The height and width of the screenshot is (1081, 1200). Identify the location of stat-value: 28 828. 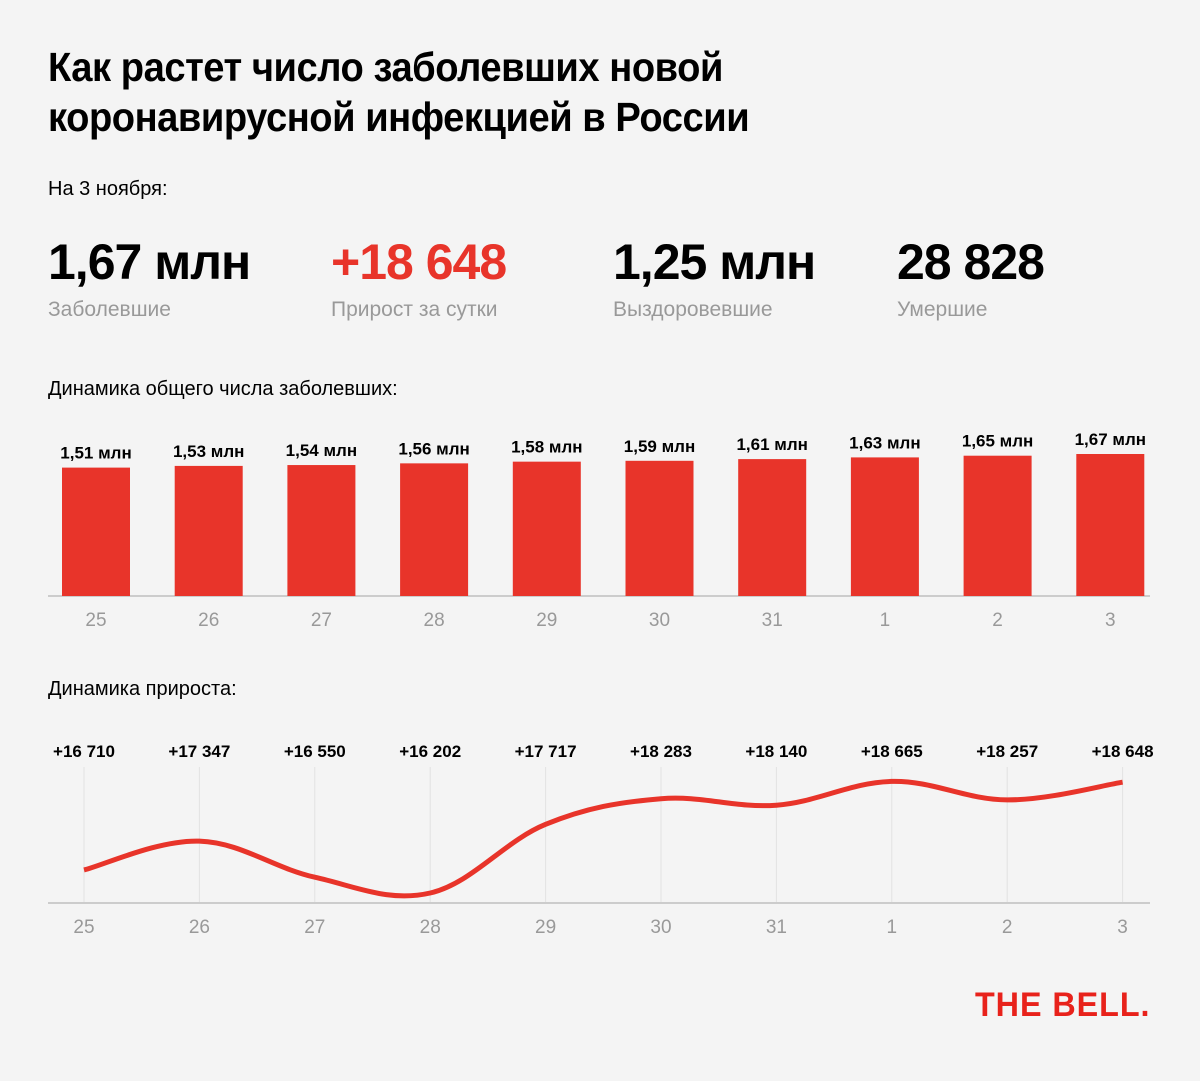
(971, 262).